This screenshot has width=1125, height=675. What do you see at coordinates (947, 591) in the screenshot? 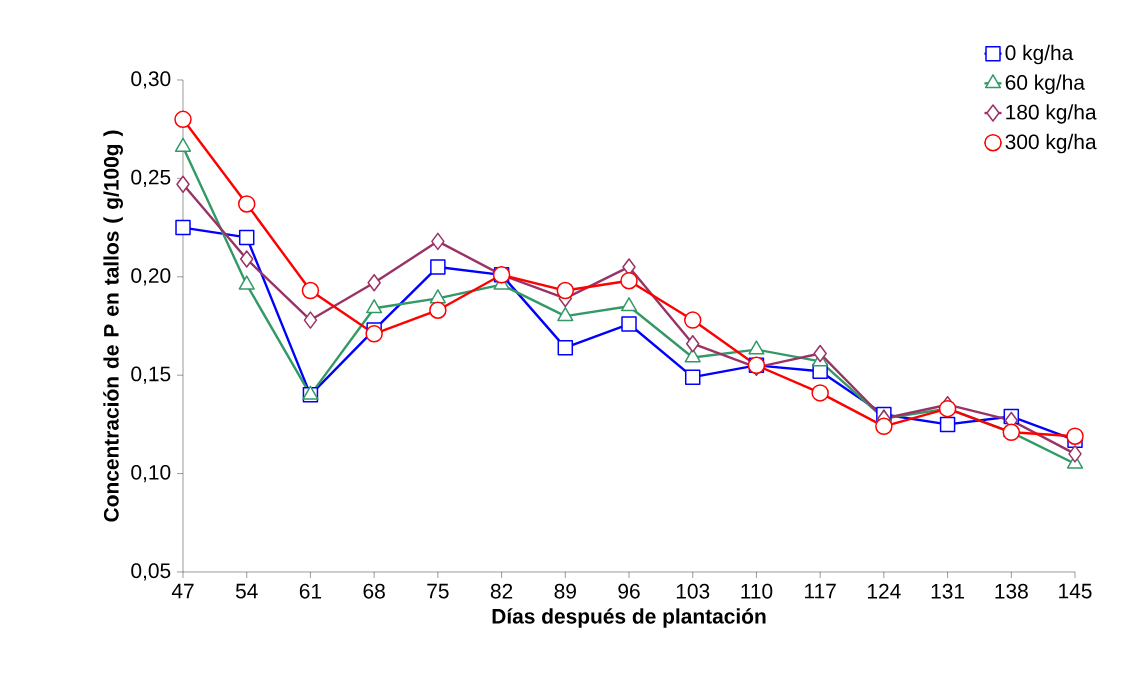
I see `x-tick-label: 131` at bounding box center [947, 591].